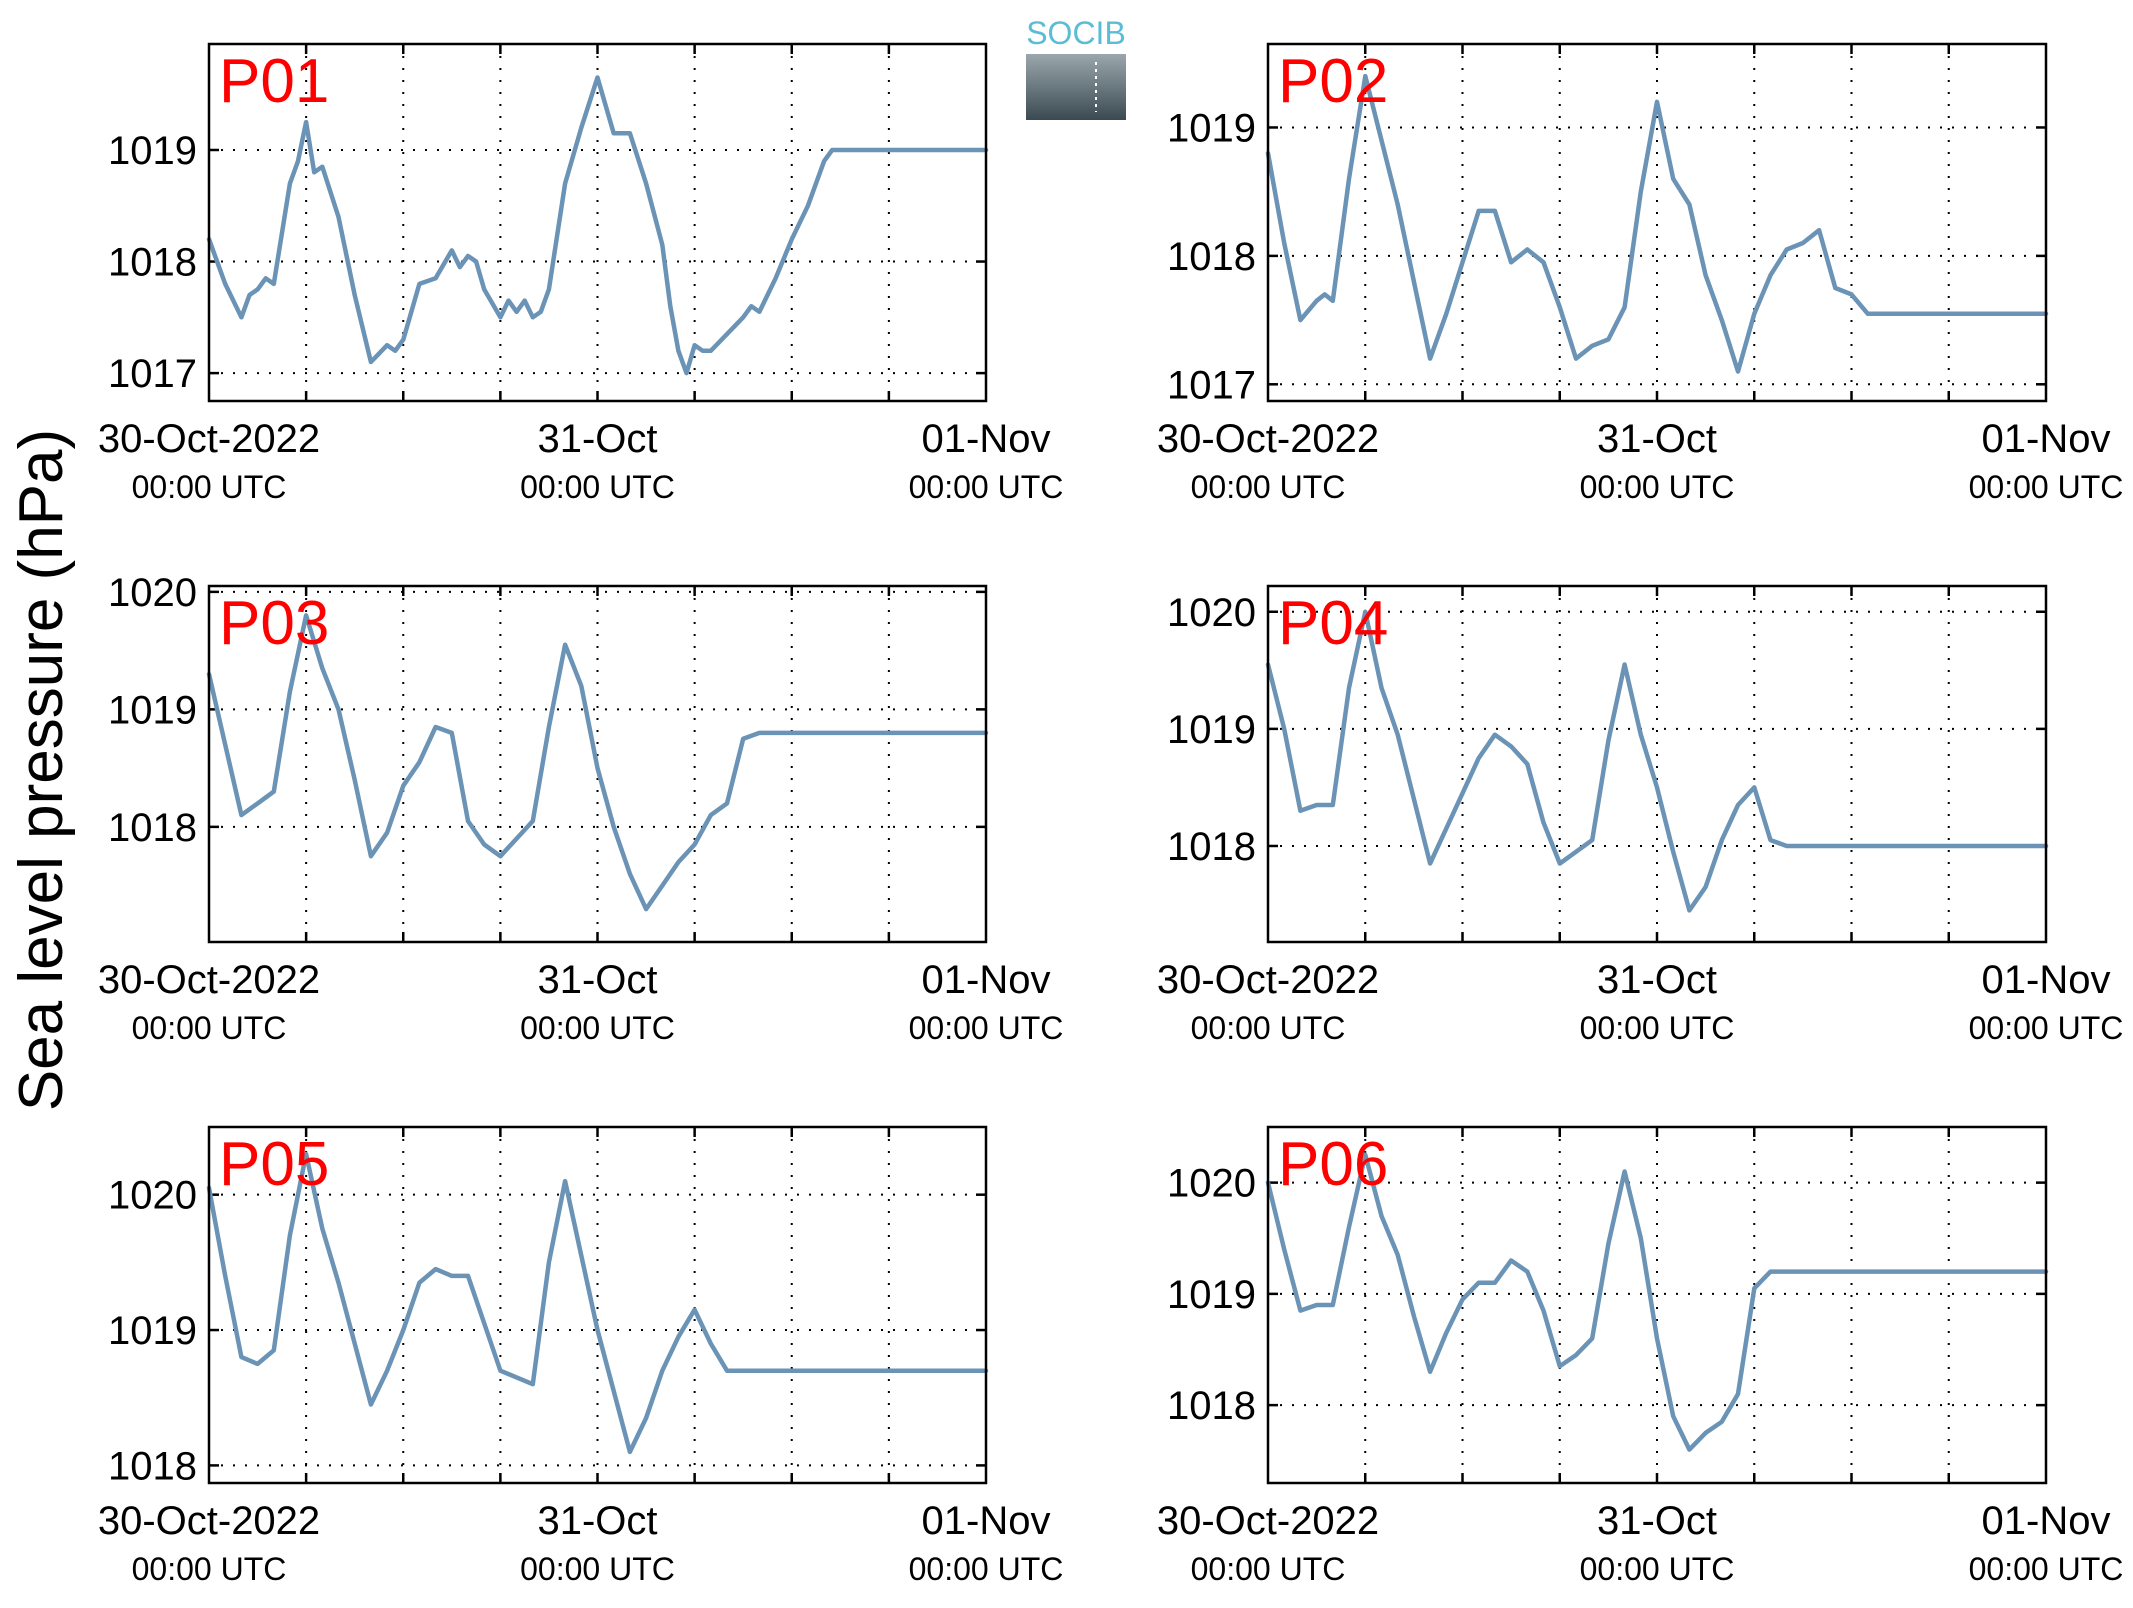 The width and height of the screenshot is (2133, 1608). Describe the element at coordinates (274, 623) in the screenshot. I see `panel-label: P03` at that location.